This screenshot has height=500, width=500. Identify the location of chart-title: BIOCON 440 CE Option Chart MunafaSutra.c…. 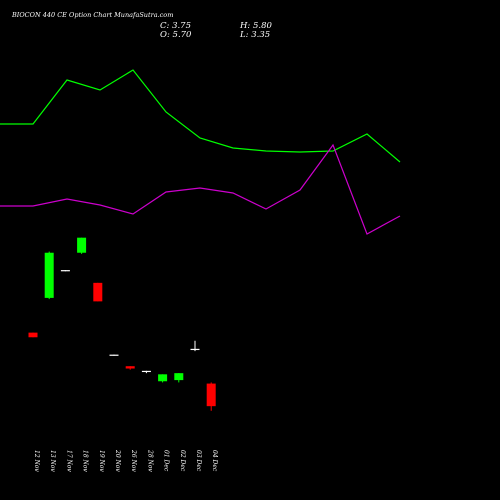
(93, 15).